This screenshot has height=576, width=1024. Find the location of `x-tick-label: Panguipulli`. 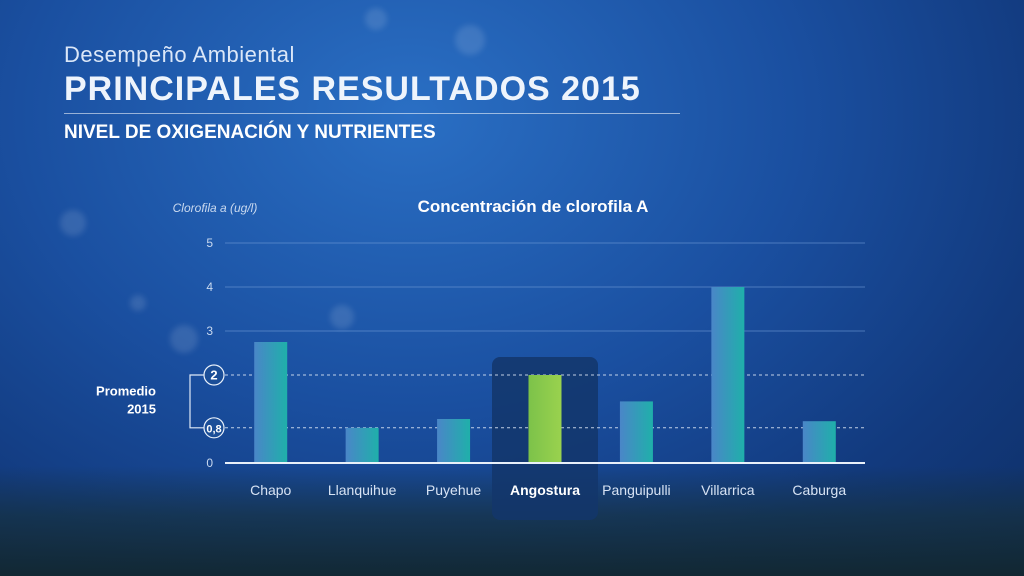

x-tick-label: Panguipulli is located at coordinates (636, 490).